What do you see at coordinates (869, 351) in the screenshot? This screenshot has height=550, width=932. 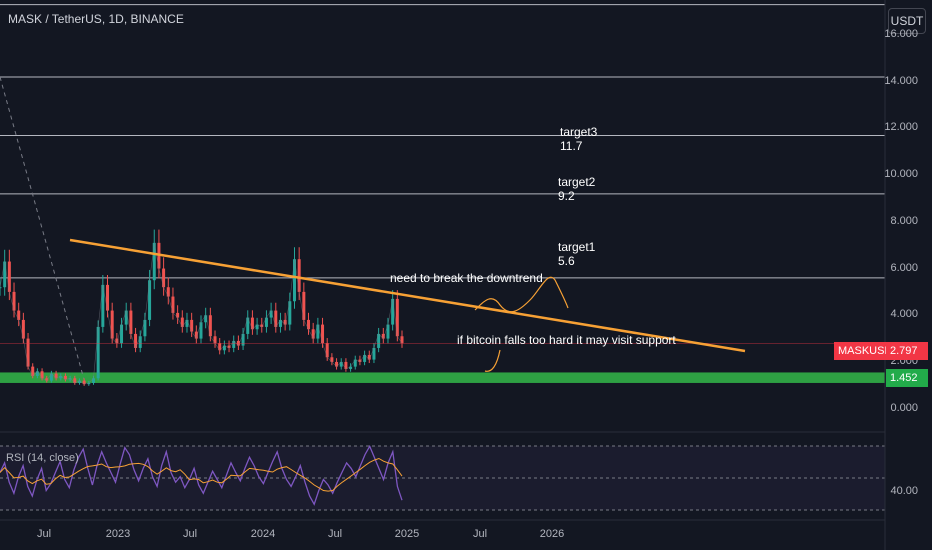 I see `last-price-symbol-tag: MASKUSDT` at bounding box center [869, 351].